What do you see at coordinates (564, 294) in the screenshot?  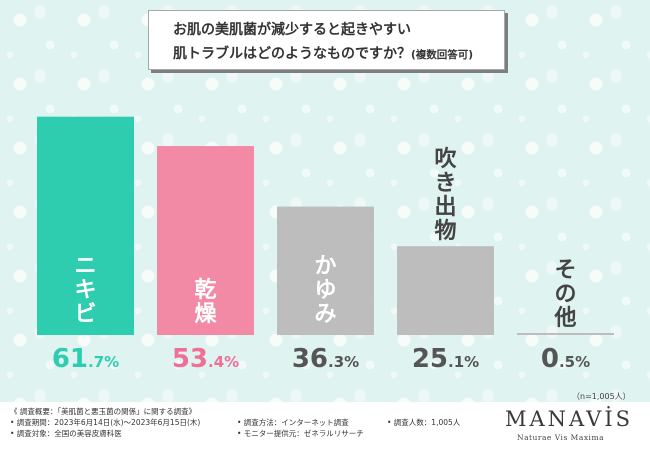 I see `bar-label-5: その他` at bounding box center [564, 294].